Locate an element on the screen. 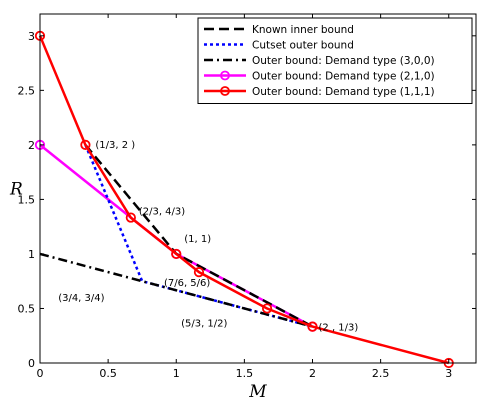  legend-entry-2: Outer bound: Demand type (3,0,0) is located at coordinates (343, 61).